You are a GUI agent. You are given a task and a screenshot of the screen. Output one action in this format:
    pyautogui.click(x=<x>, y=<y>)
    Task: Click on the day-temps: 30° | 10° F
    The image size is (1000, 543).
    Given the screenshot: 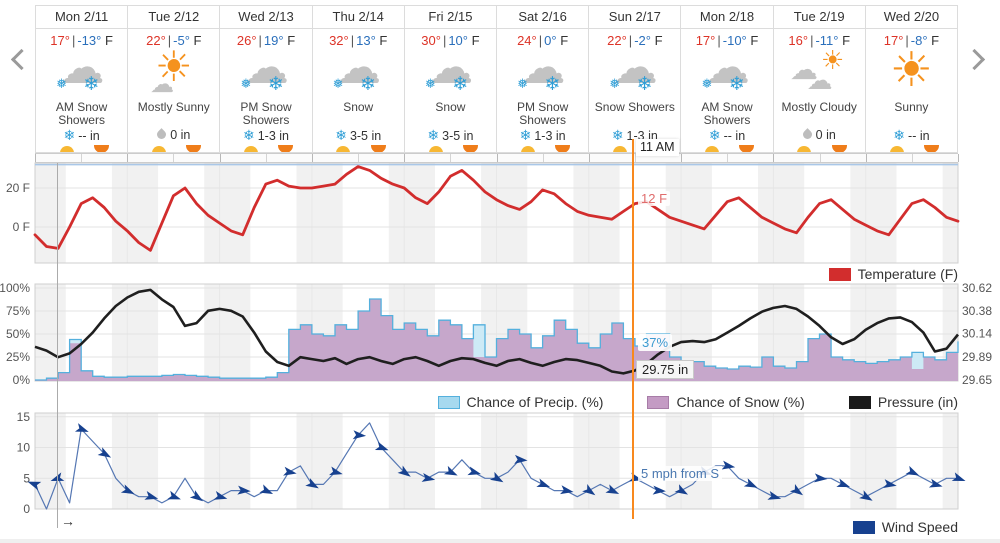 What is the action you would take?
    pyautogui.click(x=450, y=40)
    